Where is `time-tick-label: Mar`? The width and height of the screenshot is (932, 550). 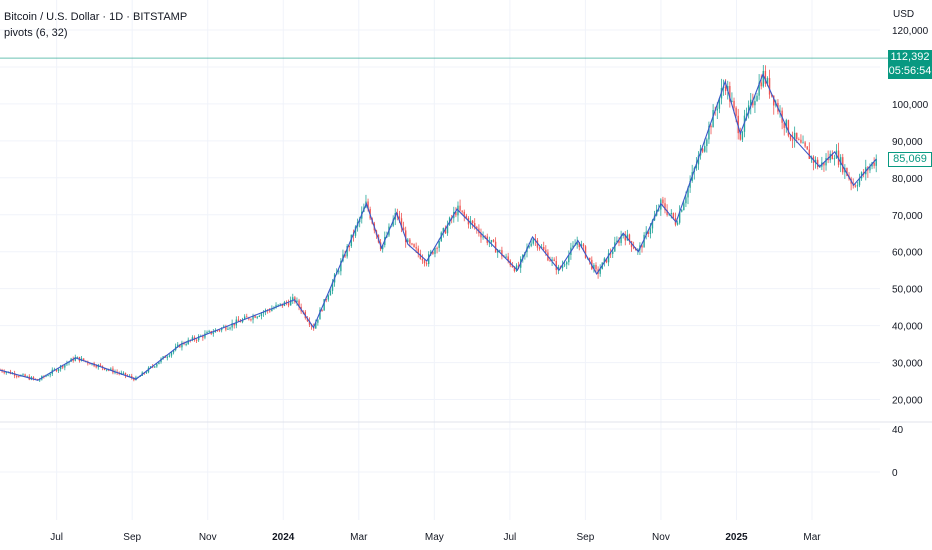 time-tick-label: Mar is located at coordinates (359, 537).